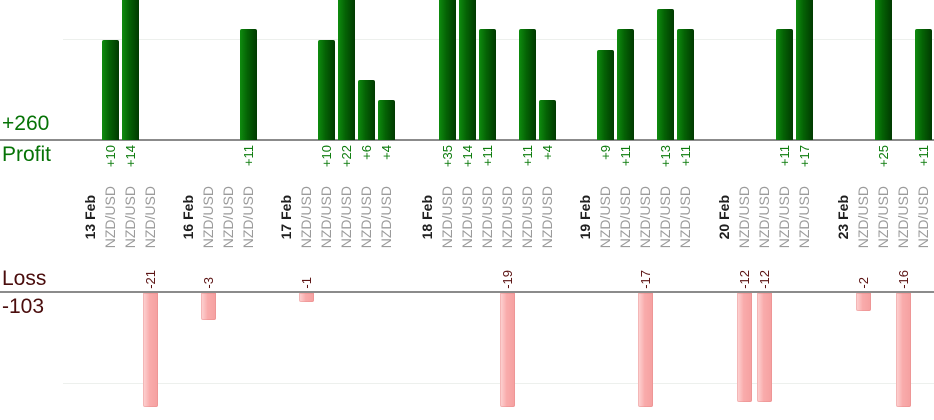  I want to click on loss-total-label: -103, so click(23, 306).